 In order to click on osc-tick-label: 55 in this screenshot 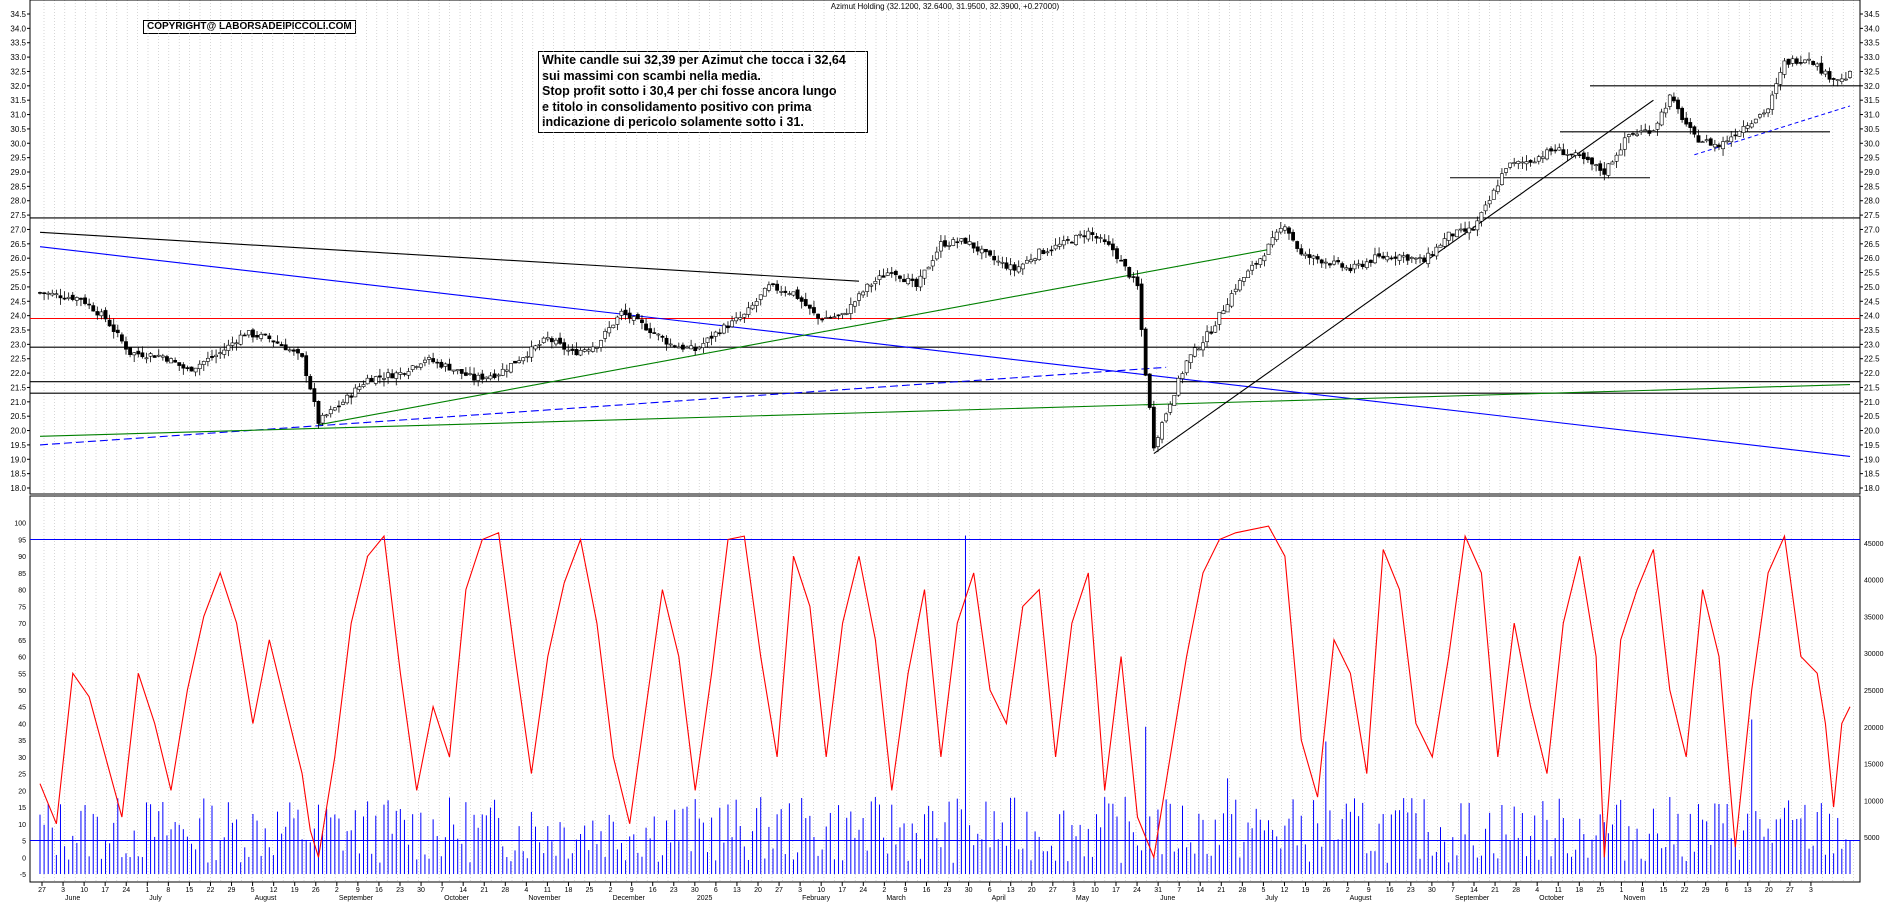, I will do `click(22, 674)`.